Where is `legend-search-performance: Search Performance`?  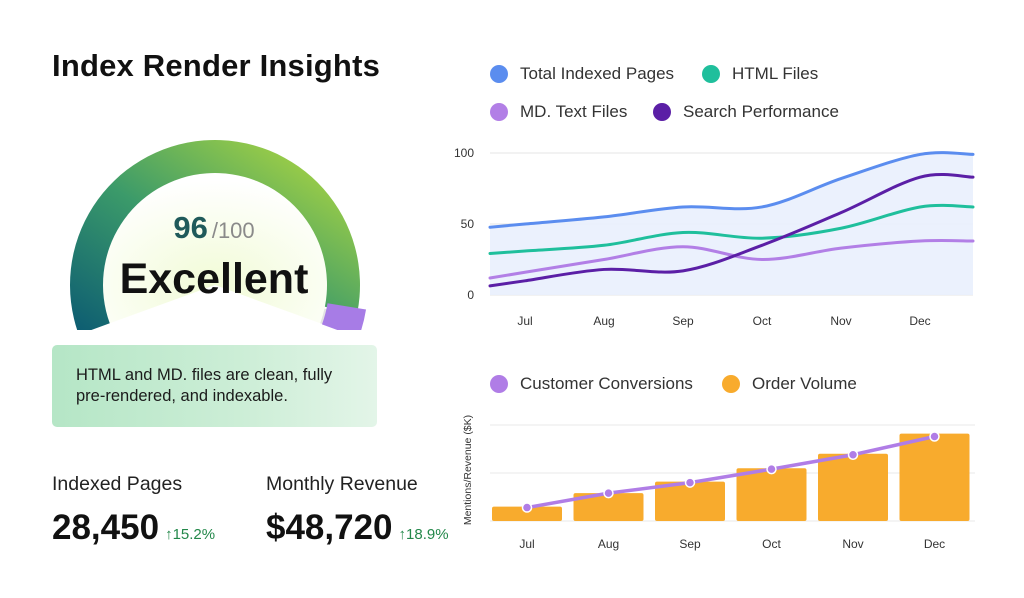
legend-search-performance: Search Performance is located at coordinates (746, 112).